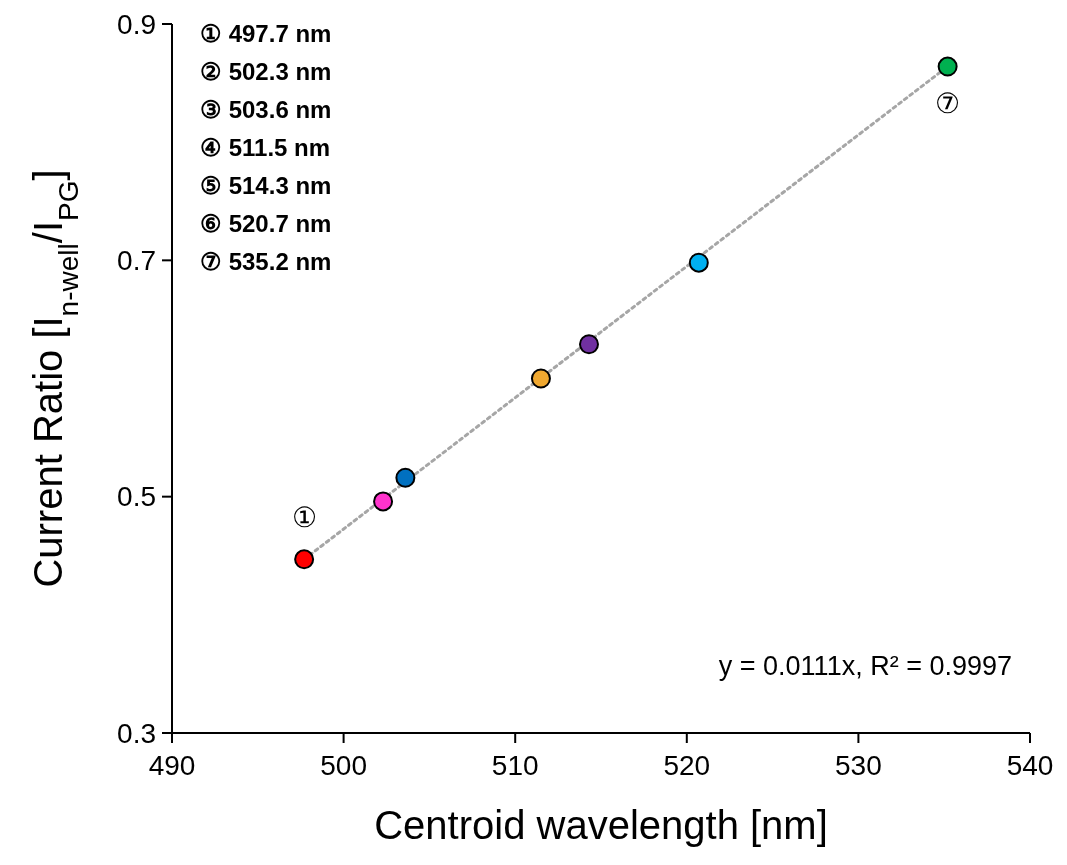 The width and height of the screenshot is (1067, 865). I want to click on annotation: ⑤ 514.3 nm, so click(266, 185).